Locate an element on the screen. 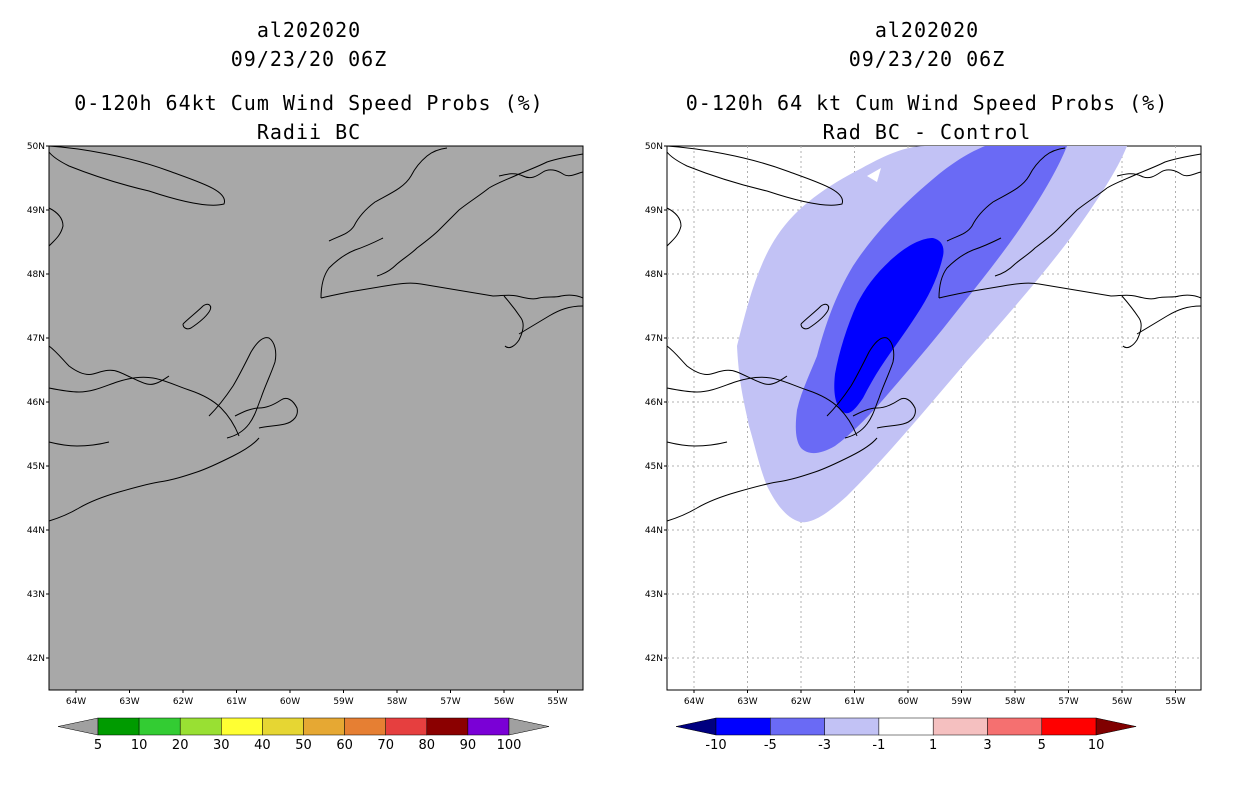  right-lat-label: 42N is located at coordinates (654, 659).